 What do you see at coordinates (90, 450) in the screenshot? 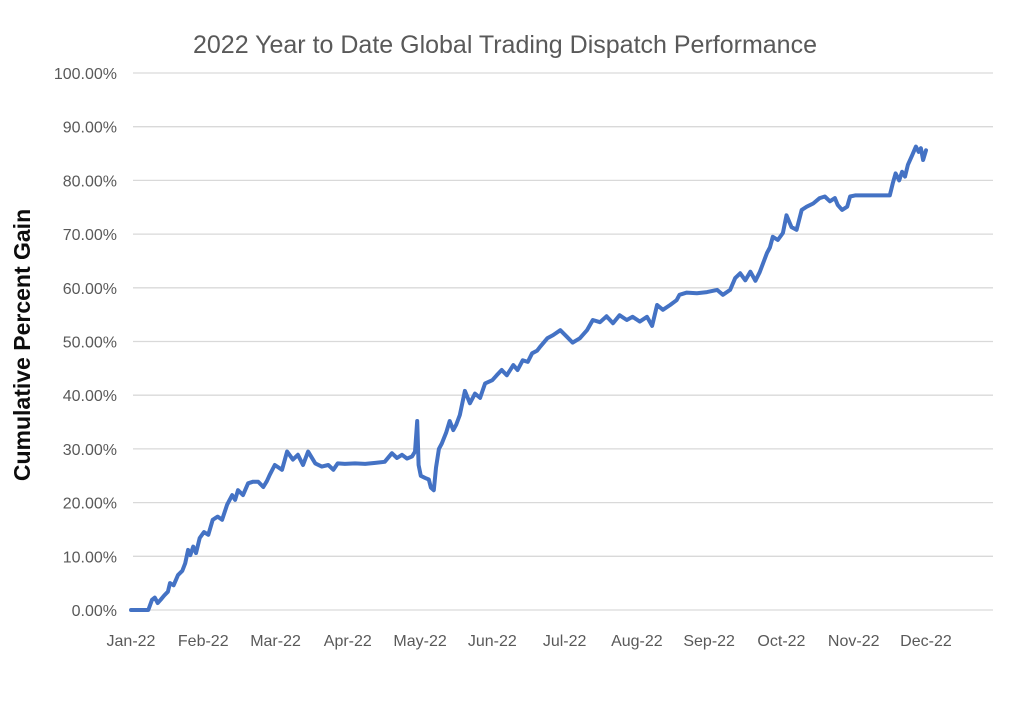
I see `y-tick-label: 30.00%` at bounding box center [90, 450].